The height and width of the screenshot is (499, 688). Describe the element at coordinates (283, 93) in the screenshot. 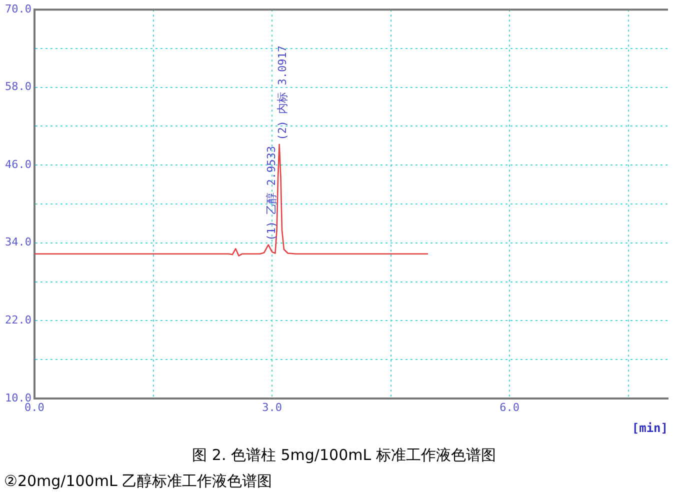

I see `annotation: (2) 内标 3.0917` at that location.